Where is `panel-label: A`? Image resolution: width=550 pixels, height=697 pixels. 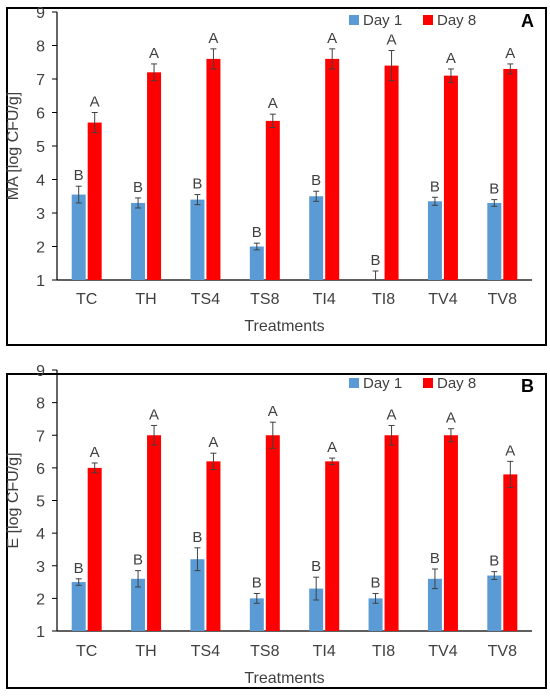 panel-label: A is located at coordinates (527, 21).